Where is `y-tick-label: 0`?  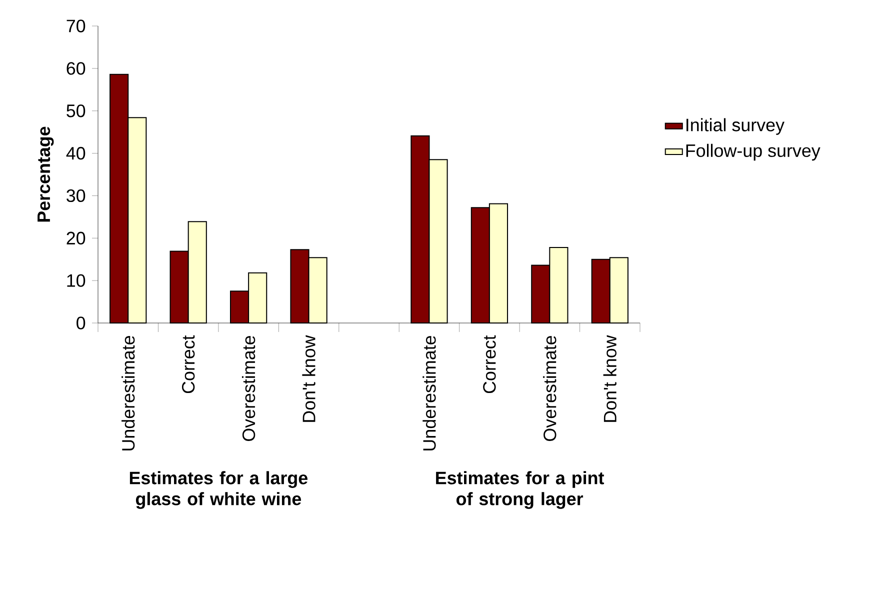 y-tick-label: 0 is located at coordinates (81, 323).